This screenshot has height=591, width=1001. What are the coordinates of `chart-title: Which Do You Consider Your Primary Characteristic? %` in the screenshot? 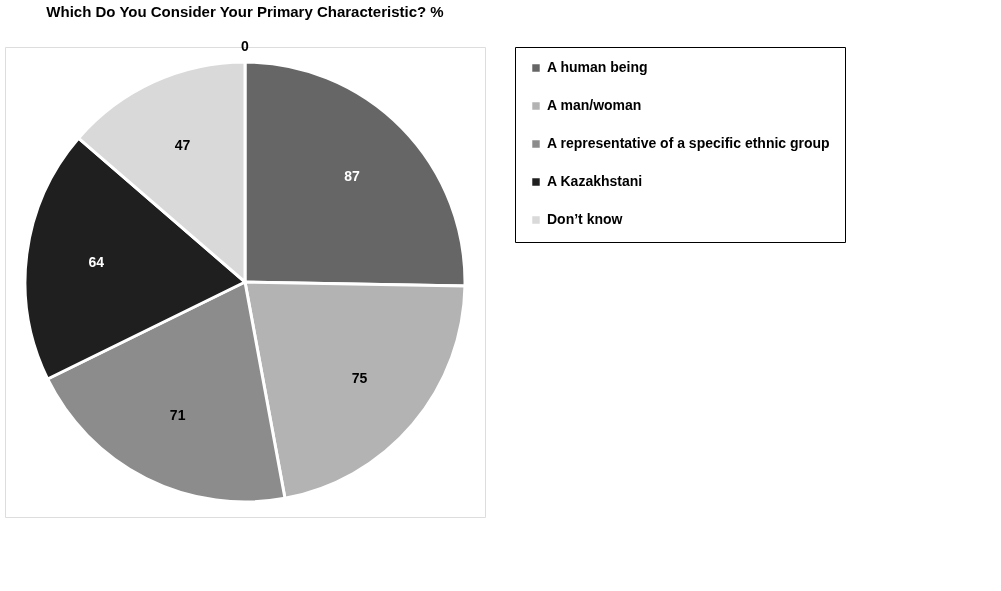 It's located at (245, 11).